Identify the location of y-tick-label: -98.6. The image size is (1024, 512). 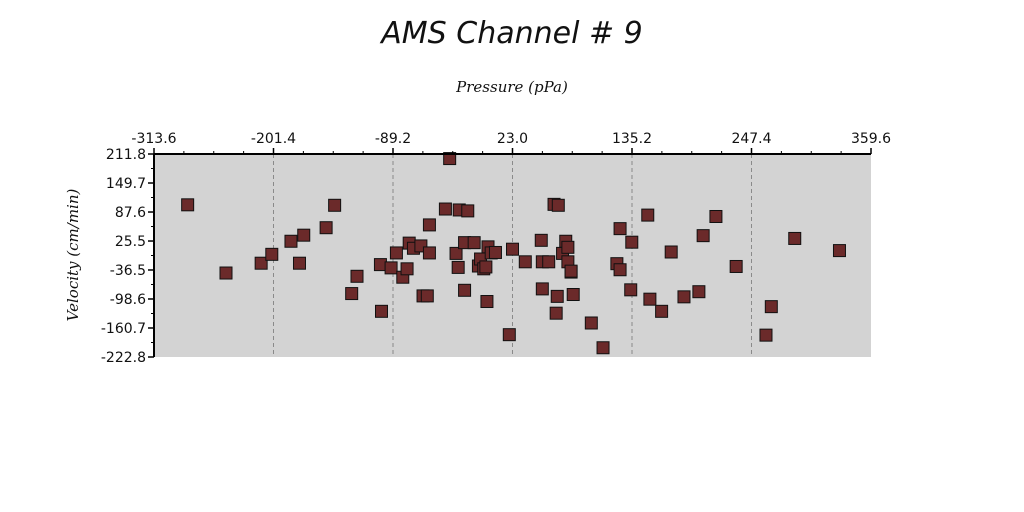
(128, 300).